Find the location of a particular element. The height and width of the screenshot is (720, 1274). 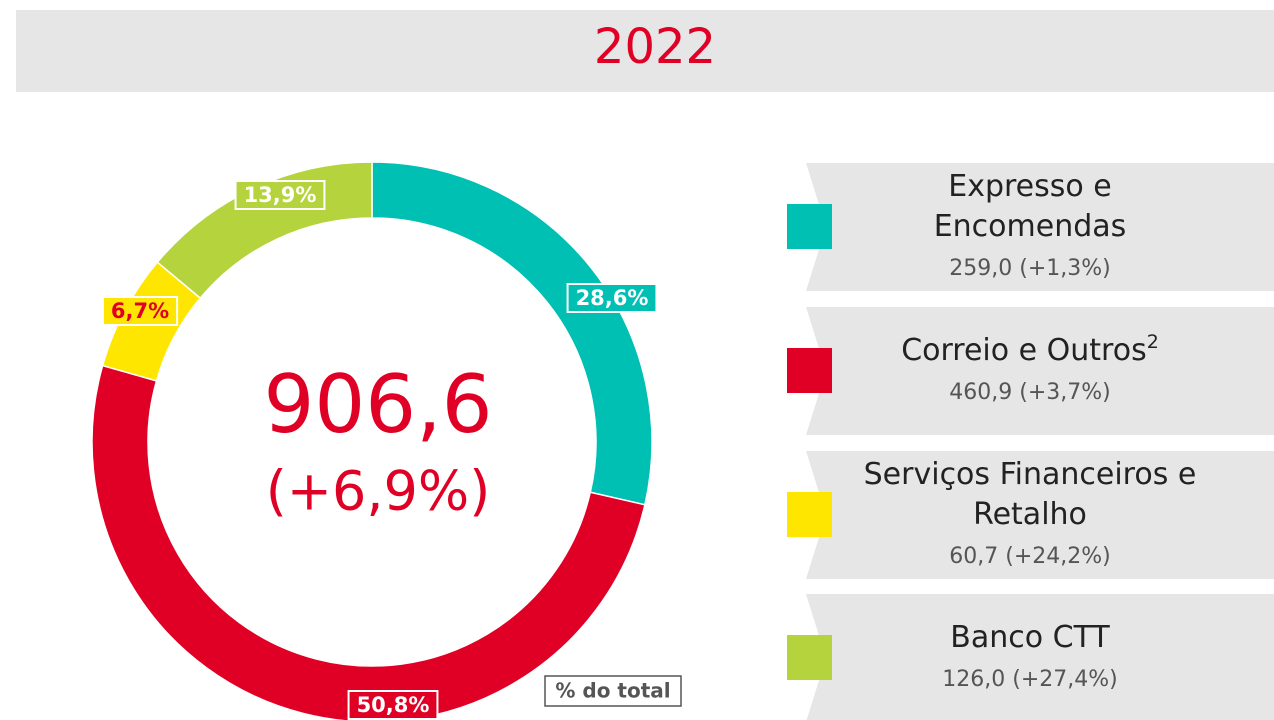

legend-entry: Correio e Outros2 460,9 (+3,7%) is located at coordinates (1030, 371).